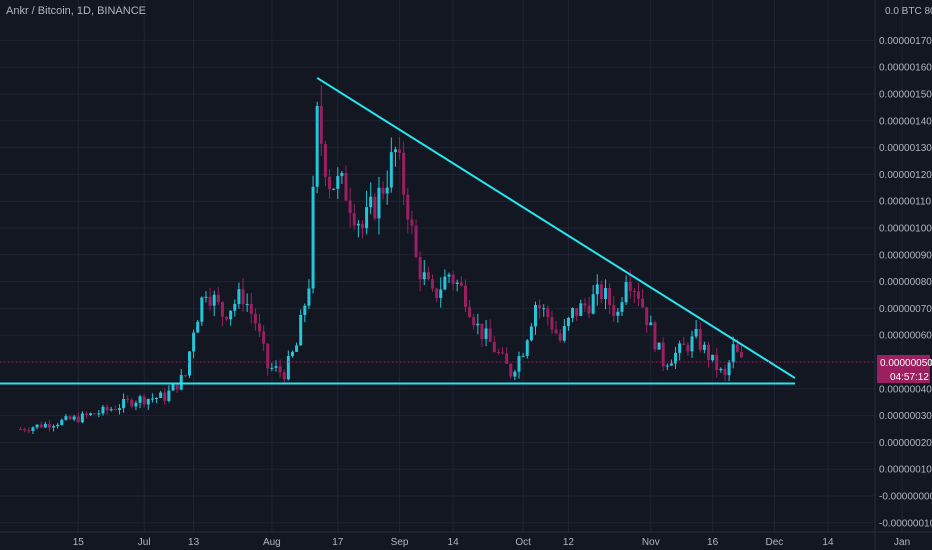 The height and width of the screenshot is (550, 932). What do you see at coordinates (905, 443) in the screenshot?
I see `y-tick-label: 0.00000020` at bounding box center [905, 443].